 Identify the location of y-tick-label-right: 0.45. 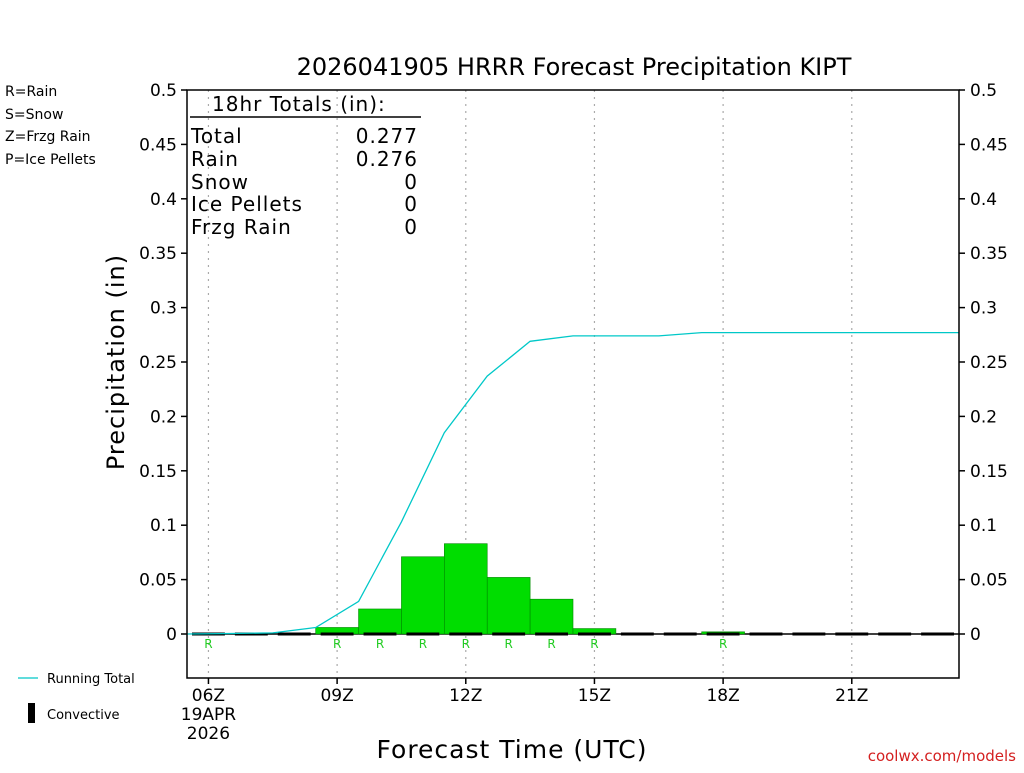
(989, 145).